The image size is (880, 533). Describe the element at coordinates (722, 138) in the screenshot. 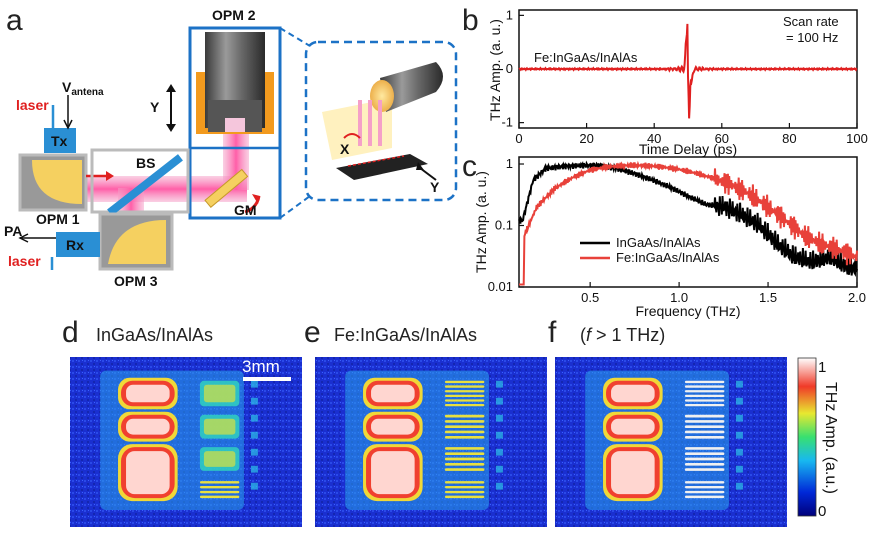

I see `plot-b-xtick-label: 60` at that location.